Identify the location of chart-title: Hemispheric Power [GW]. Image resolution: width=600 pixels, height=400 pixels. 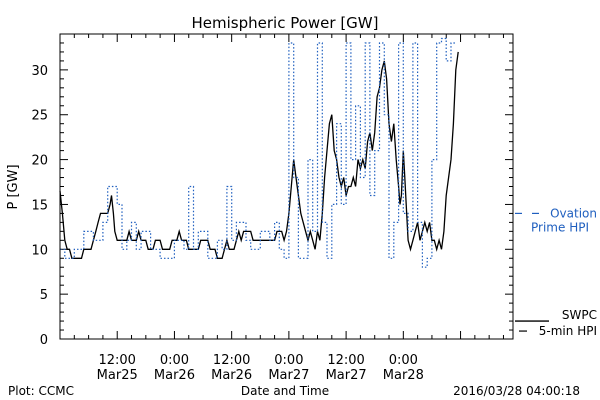
(285, 23).